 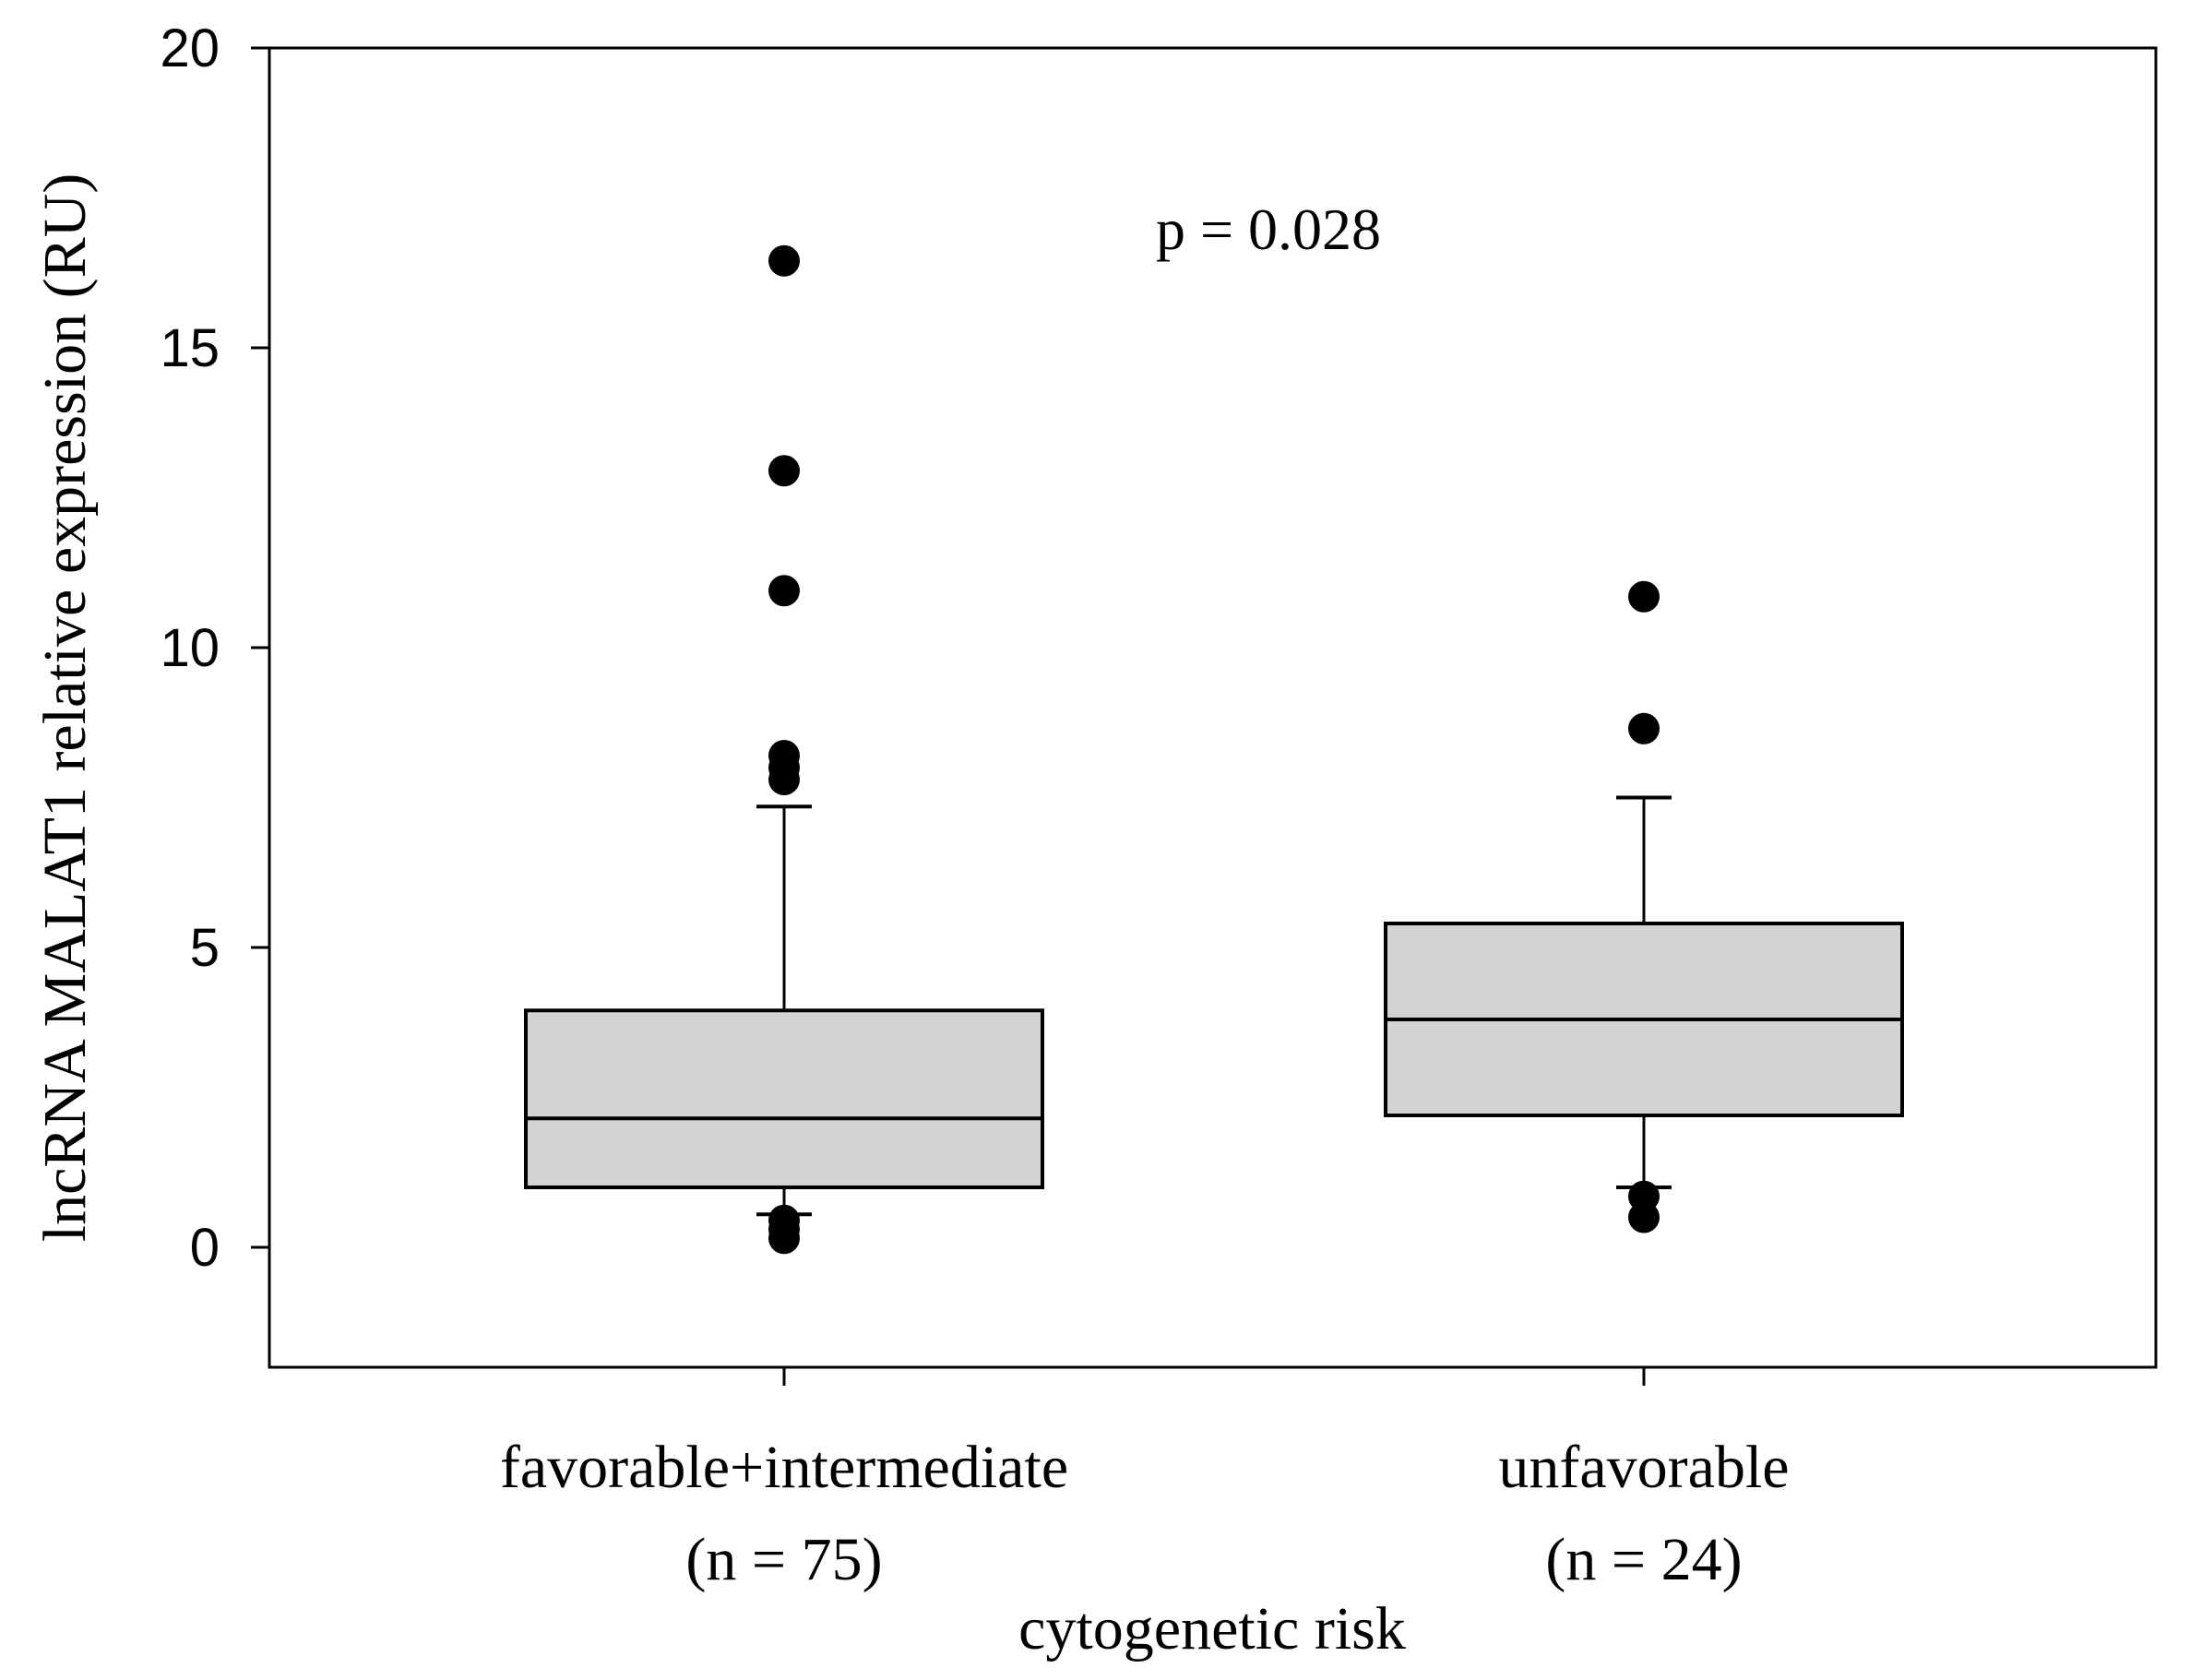 What do you see at coordinates (205, 948) in the screenshot?
I see `y-tick-label: 5` at bounding box center [205, 948].